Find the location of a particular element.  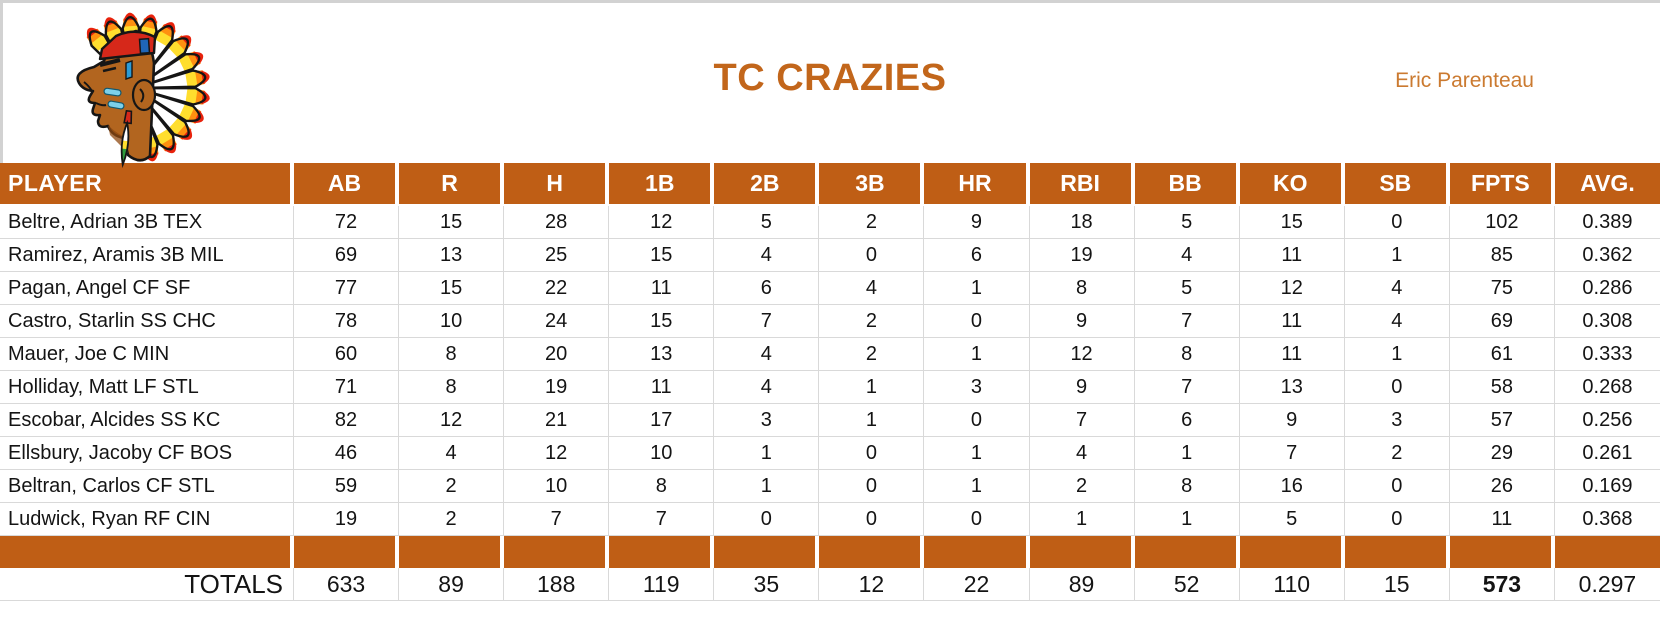

player-cell: Ellsbury, Jacoby CF BOS is located at coordinates (147, 453).